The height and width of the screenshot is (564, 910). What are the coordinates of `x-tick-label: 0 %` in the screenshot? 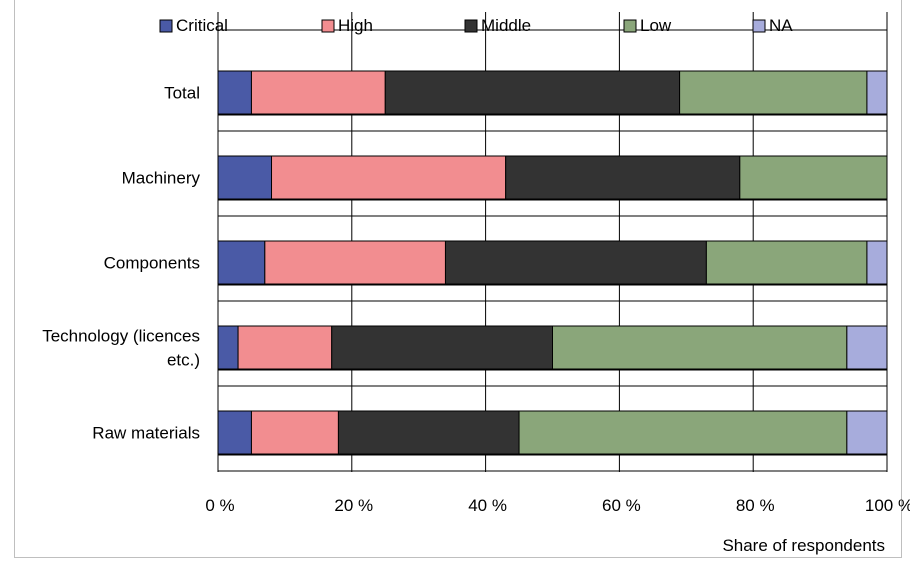 It's located at (219, 505).